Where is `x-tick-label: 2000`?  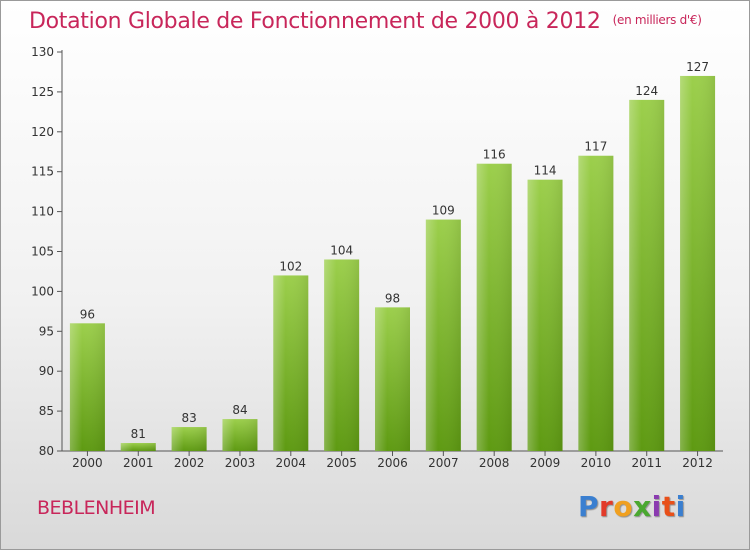
x-tick-label: 2000 is located at coordinates (87, 463).